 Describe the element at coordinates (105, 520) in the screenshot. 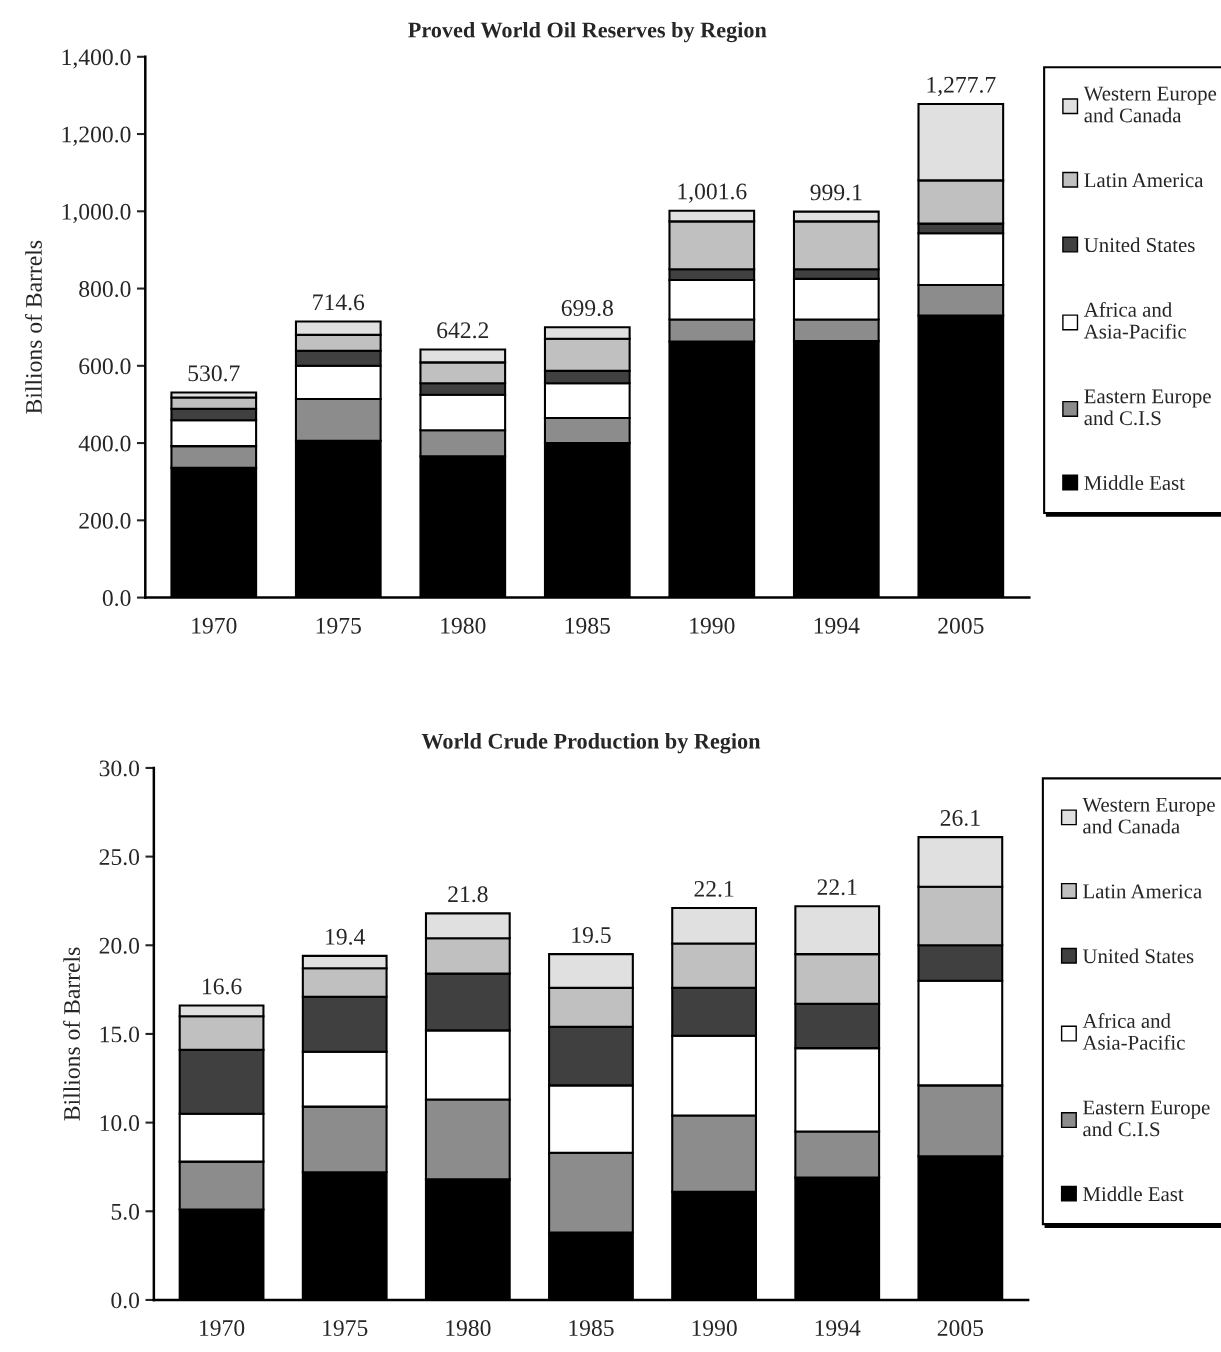

I see `y-tick-label: 200.0` at that location.